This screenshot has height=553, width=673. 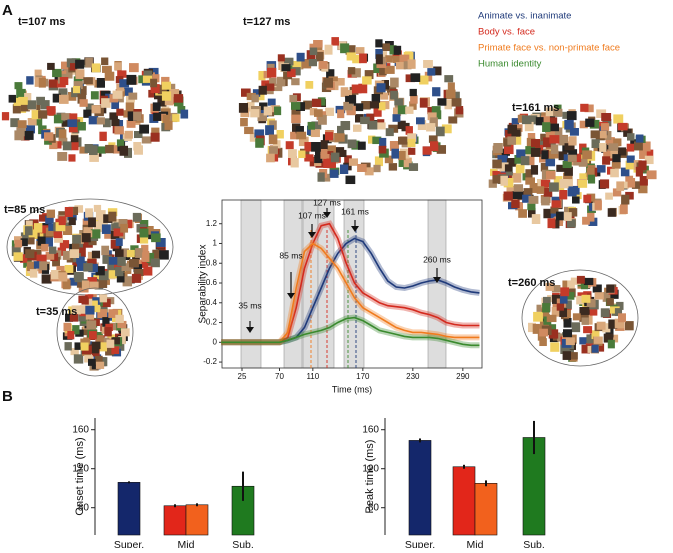 I want to click on y-tick-label: 0, so click(x=215, y=341).